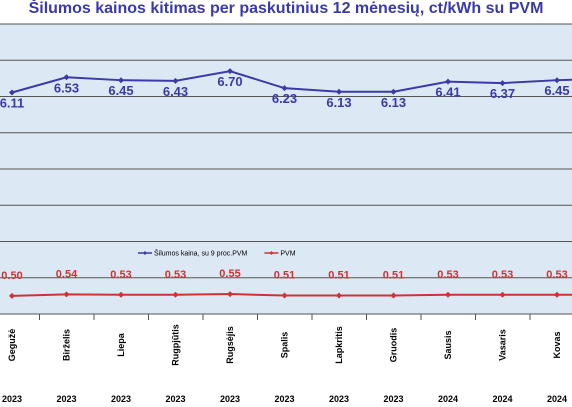  I want to click on x-tick-label: Rugpjūtis, so click(176, 345).